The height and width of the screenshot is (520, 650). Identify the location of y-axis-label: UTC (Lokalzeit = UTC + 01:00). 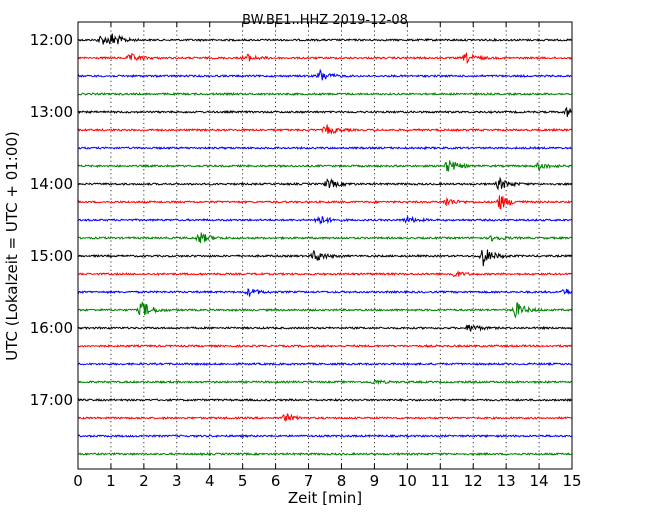
(12, 246).